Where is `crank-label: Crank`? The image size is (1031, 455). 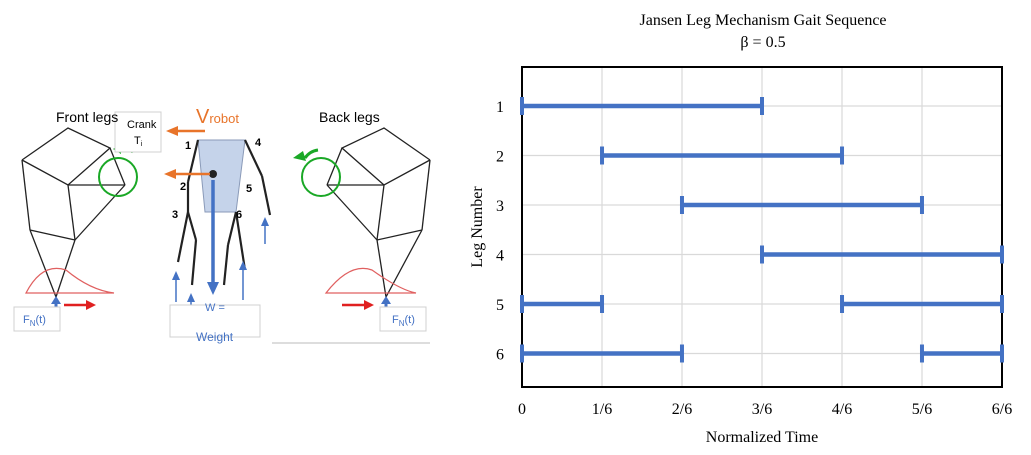 crank-label: Crank is located at coordinates (142, 125).